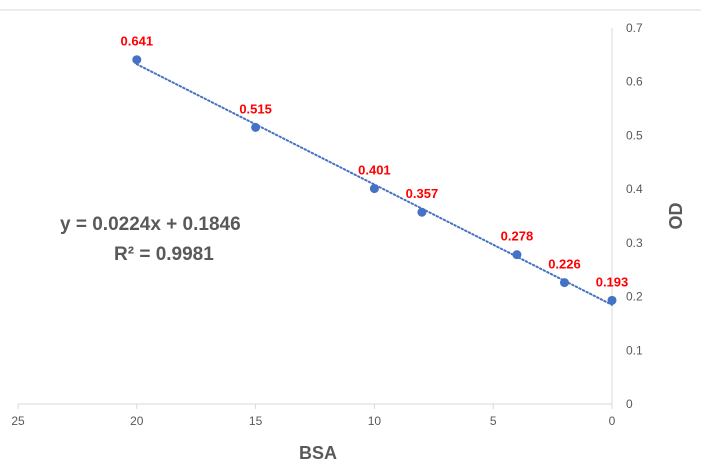  What do you see at coordinates (564, 264) in the screenshot?
I see `data-label: 0.226` at bounding box center [564, 264].